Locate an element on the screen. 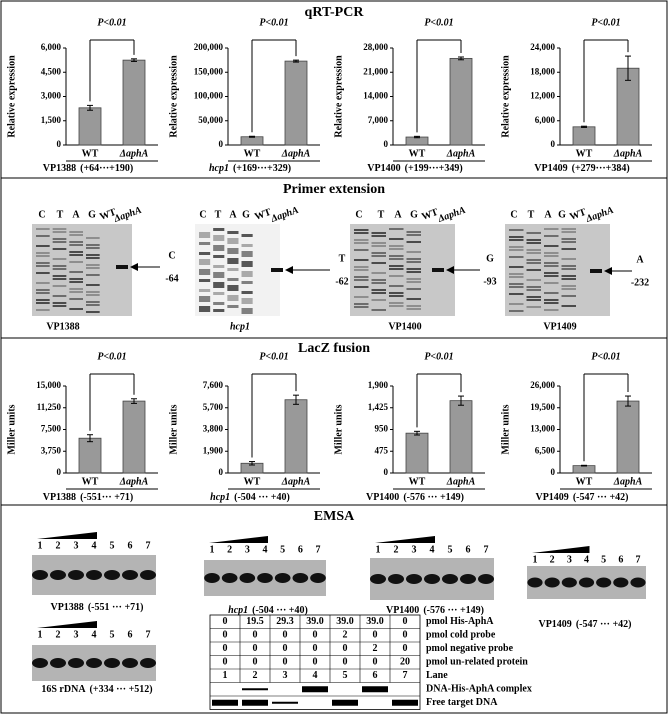  y-tick-label: 21,000 is located at coordinates (375, 71).